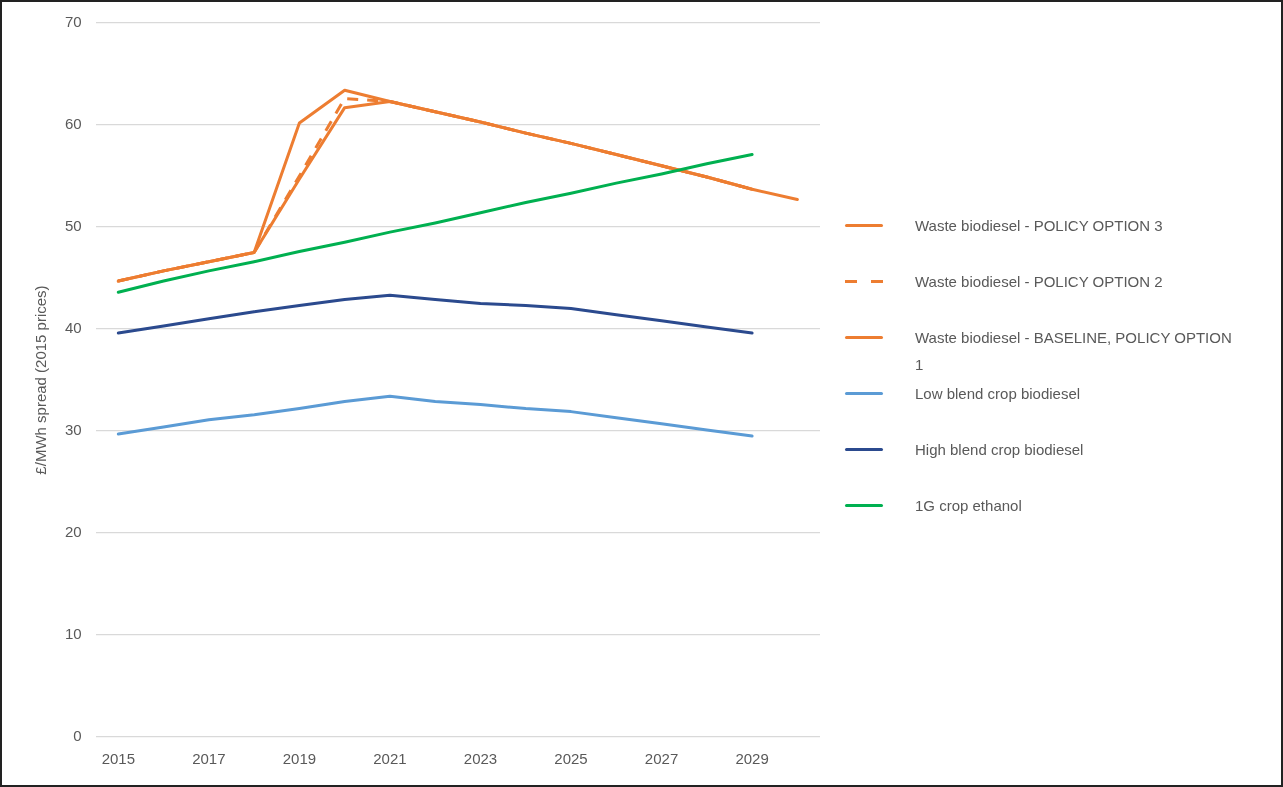  Describe the element at coordinates (73, 124) in the screenshot. I see `y-tick-label: 60` at that location.